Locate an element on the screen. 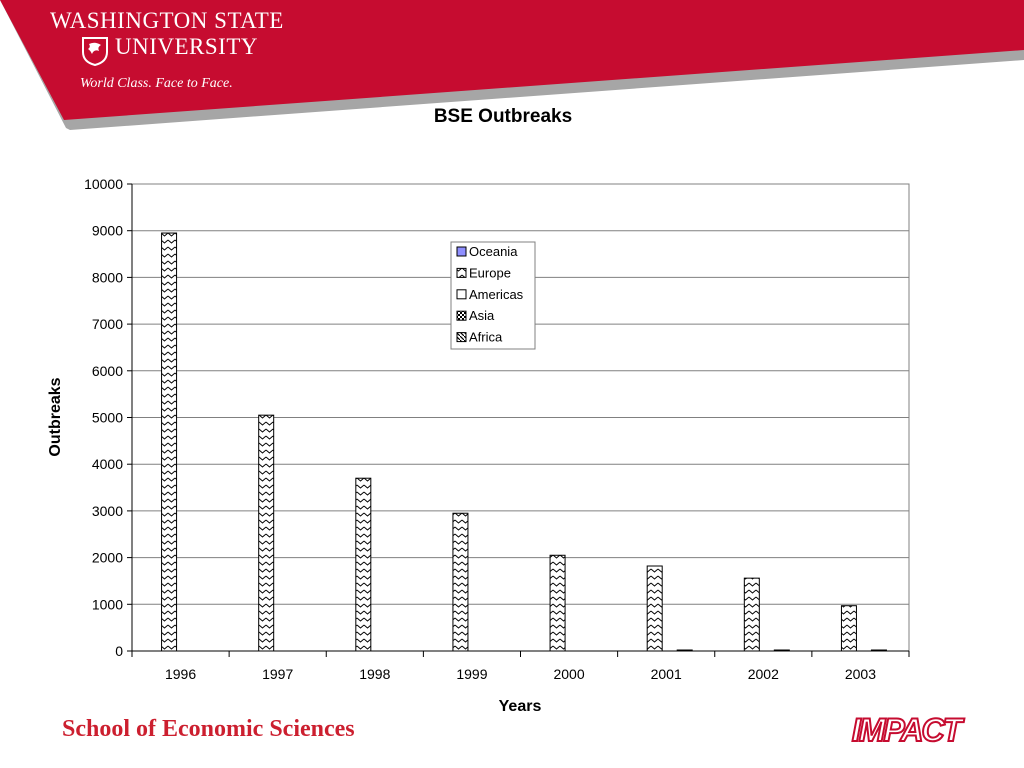 The width and height of the screenshot is (1024, 768). bar-europe-2001 is located at coordinates (654, 608).